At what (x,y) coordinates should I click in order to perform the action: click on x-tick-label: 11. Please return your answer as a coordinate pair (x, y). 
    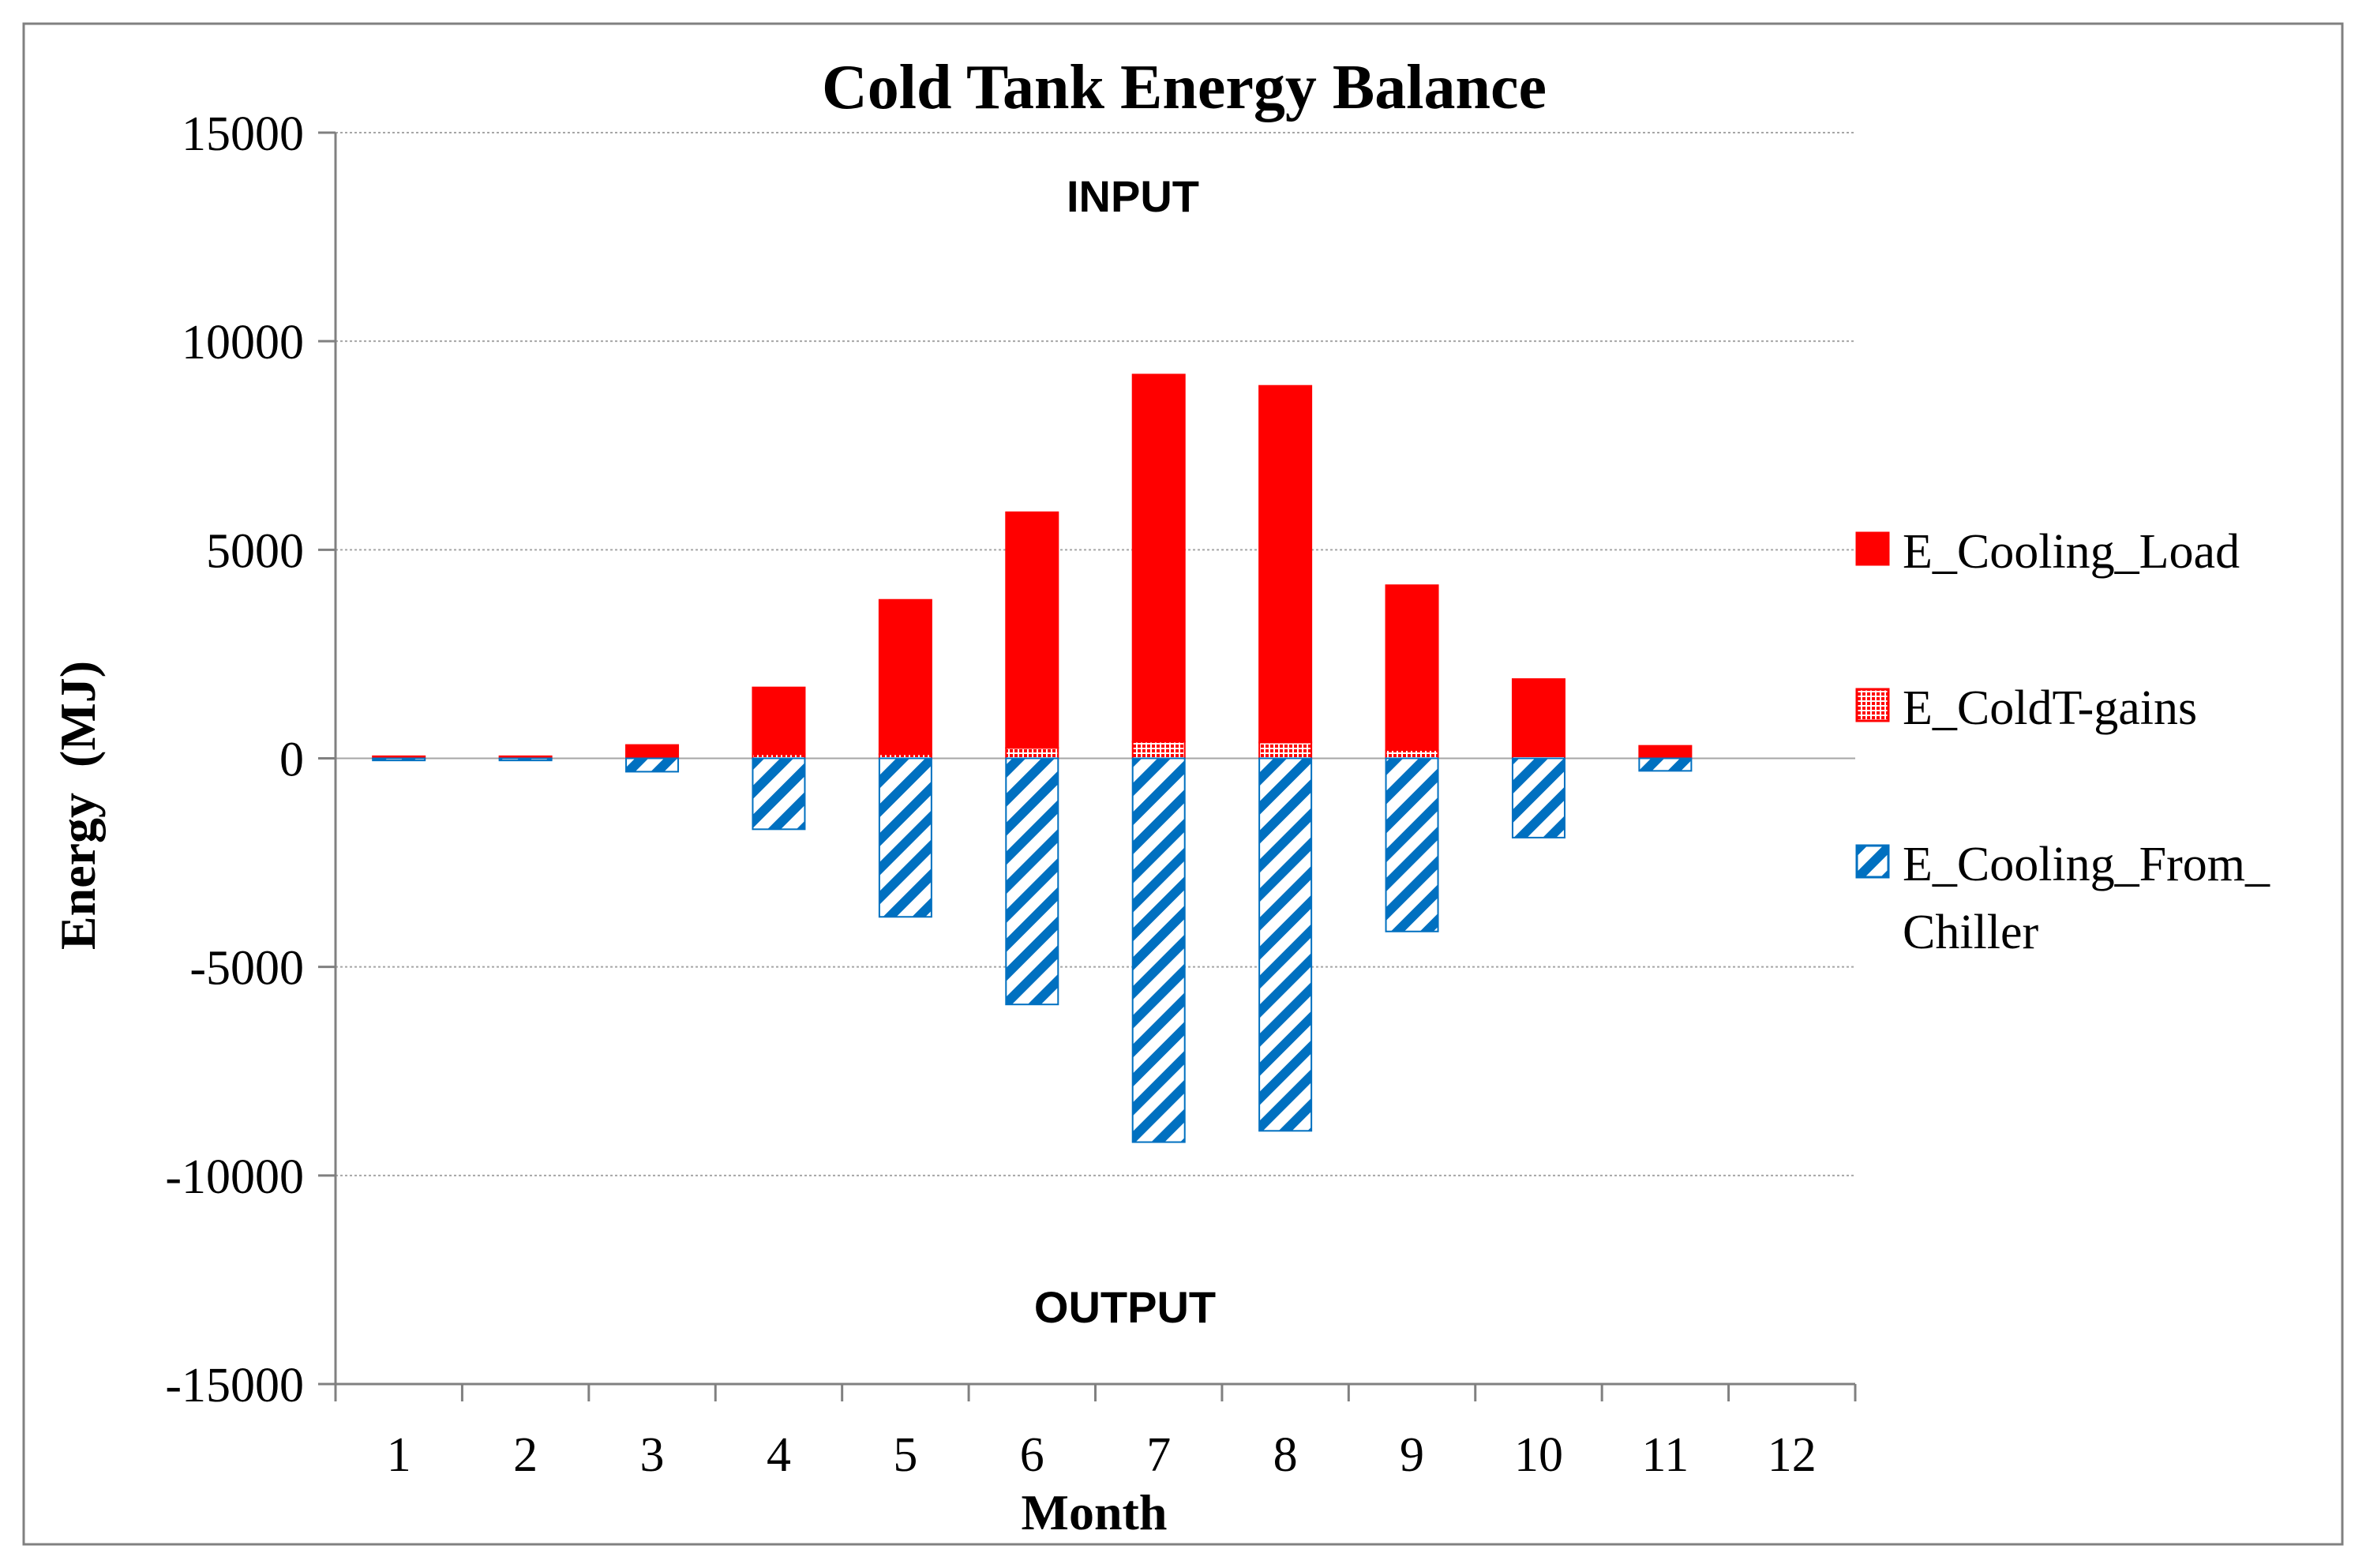
    Looking at the image, I should click on (1666, 1455).